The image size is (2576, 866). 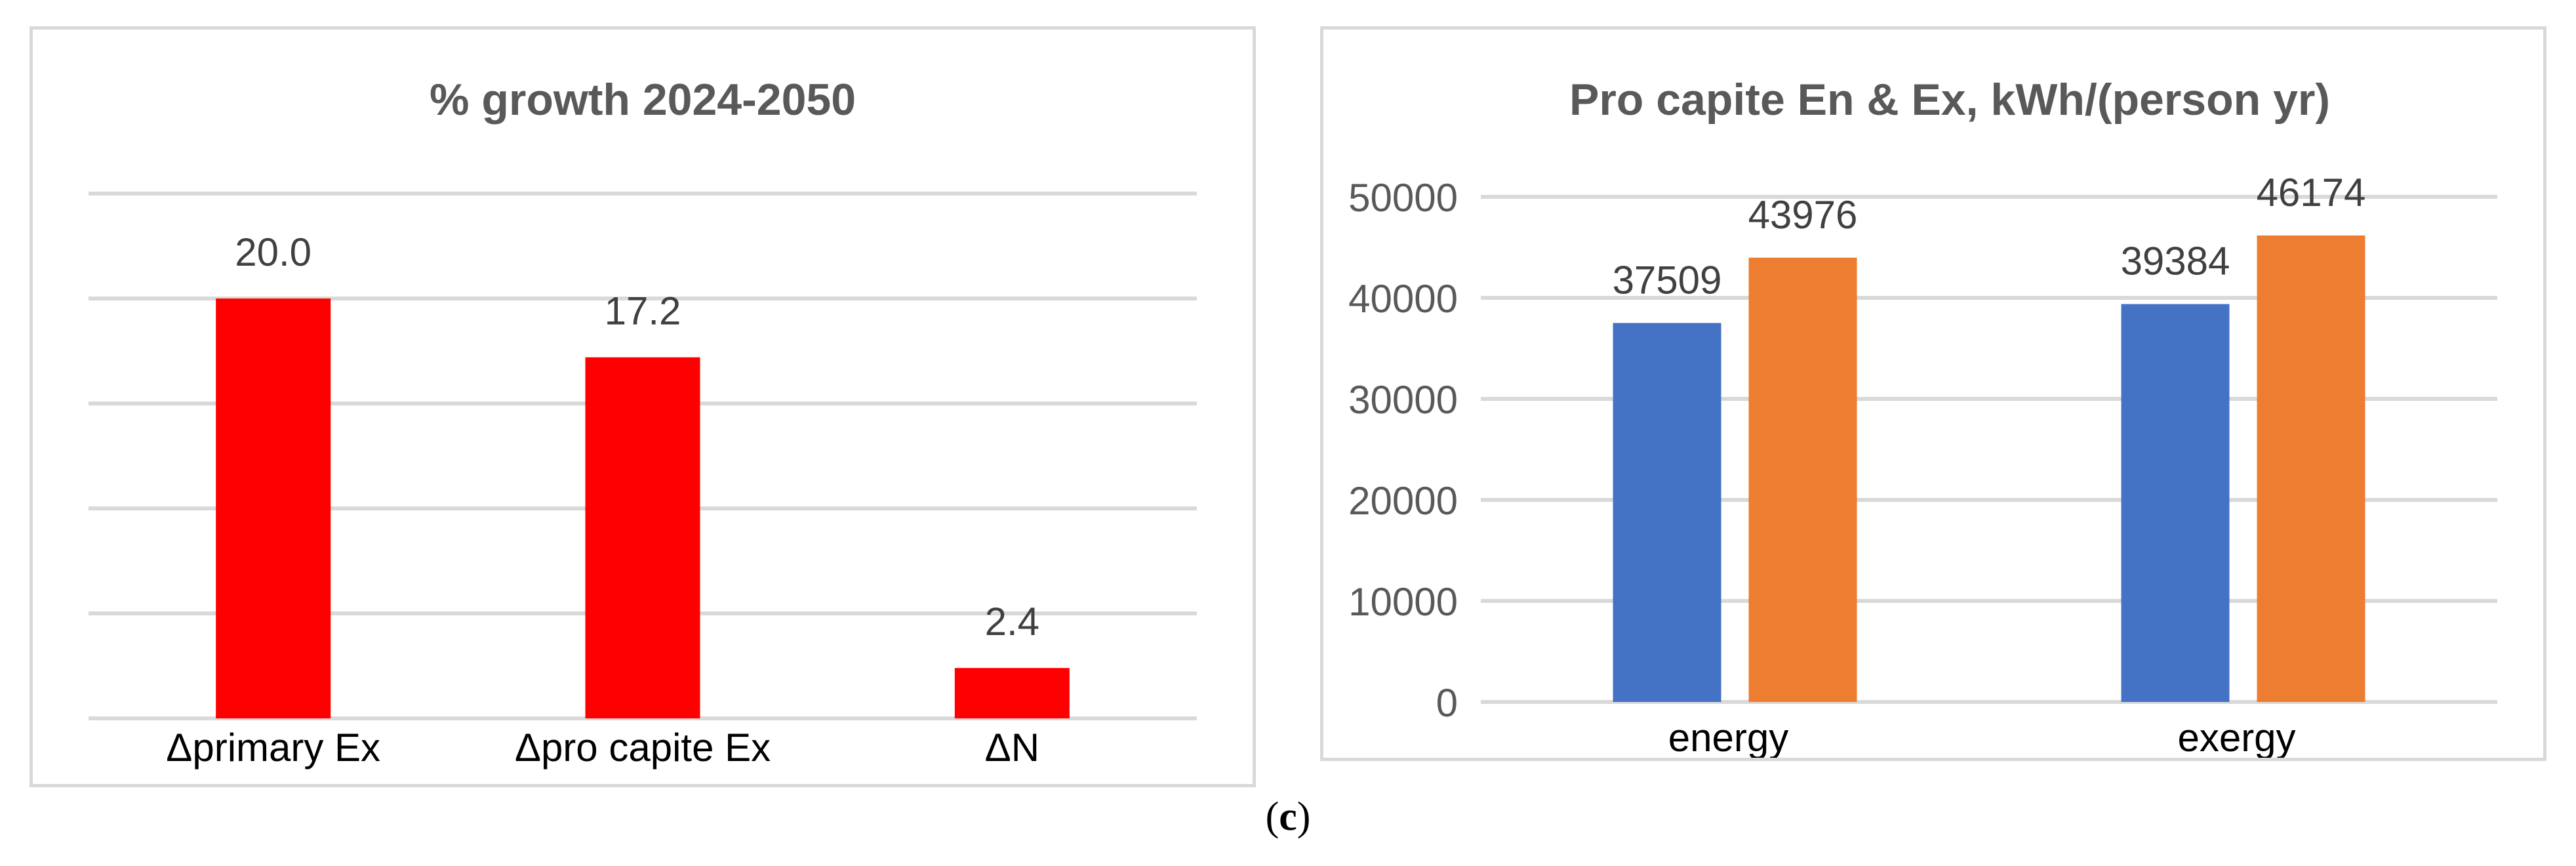 What do you see at coordinates (1803, 215) in the screenshot?
I see `data-label: 43976` at bounding box center [1803, 215].